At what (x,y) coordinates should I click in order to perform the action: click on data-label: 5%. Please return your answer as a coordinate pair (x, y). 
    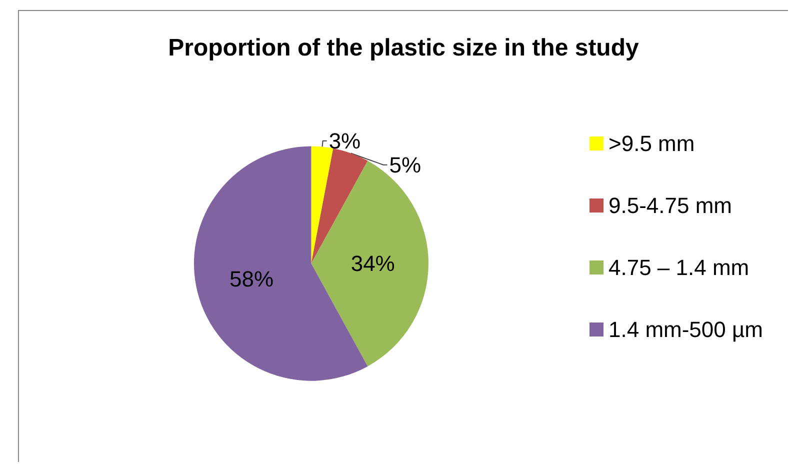
    Looking at the image, I should click on (405, 165).